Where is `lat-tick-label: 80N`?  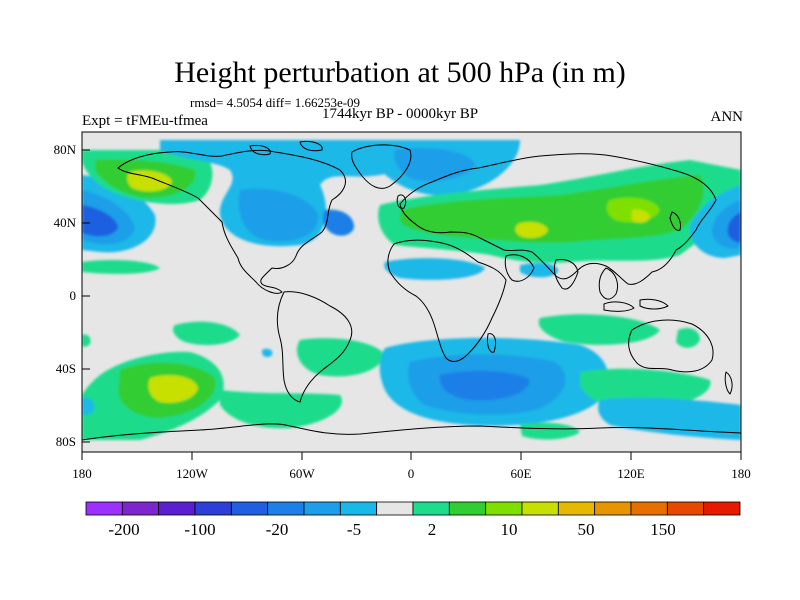 lat-tick-label: 80N is located at coordinates (65, 149).